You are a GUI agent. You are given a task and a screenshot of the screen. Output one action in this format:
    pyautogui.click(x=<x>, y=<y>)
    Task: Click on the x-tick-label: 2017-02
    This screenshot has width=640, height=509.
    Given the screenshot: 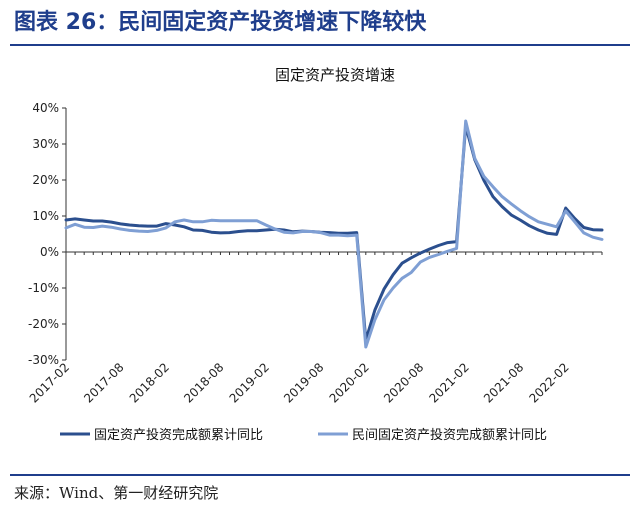 What is the action you would take?
    pyautogui.click(x=49, y=382)
    